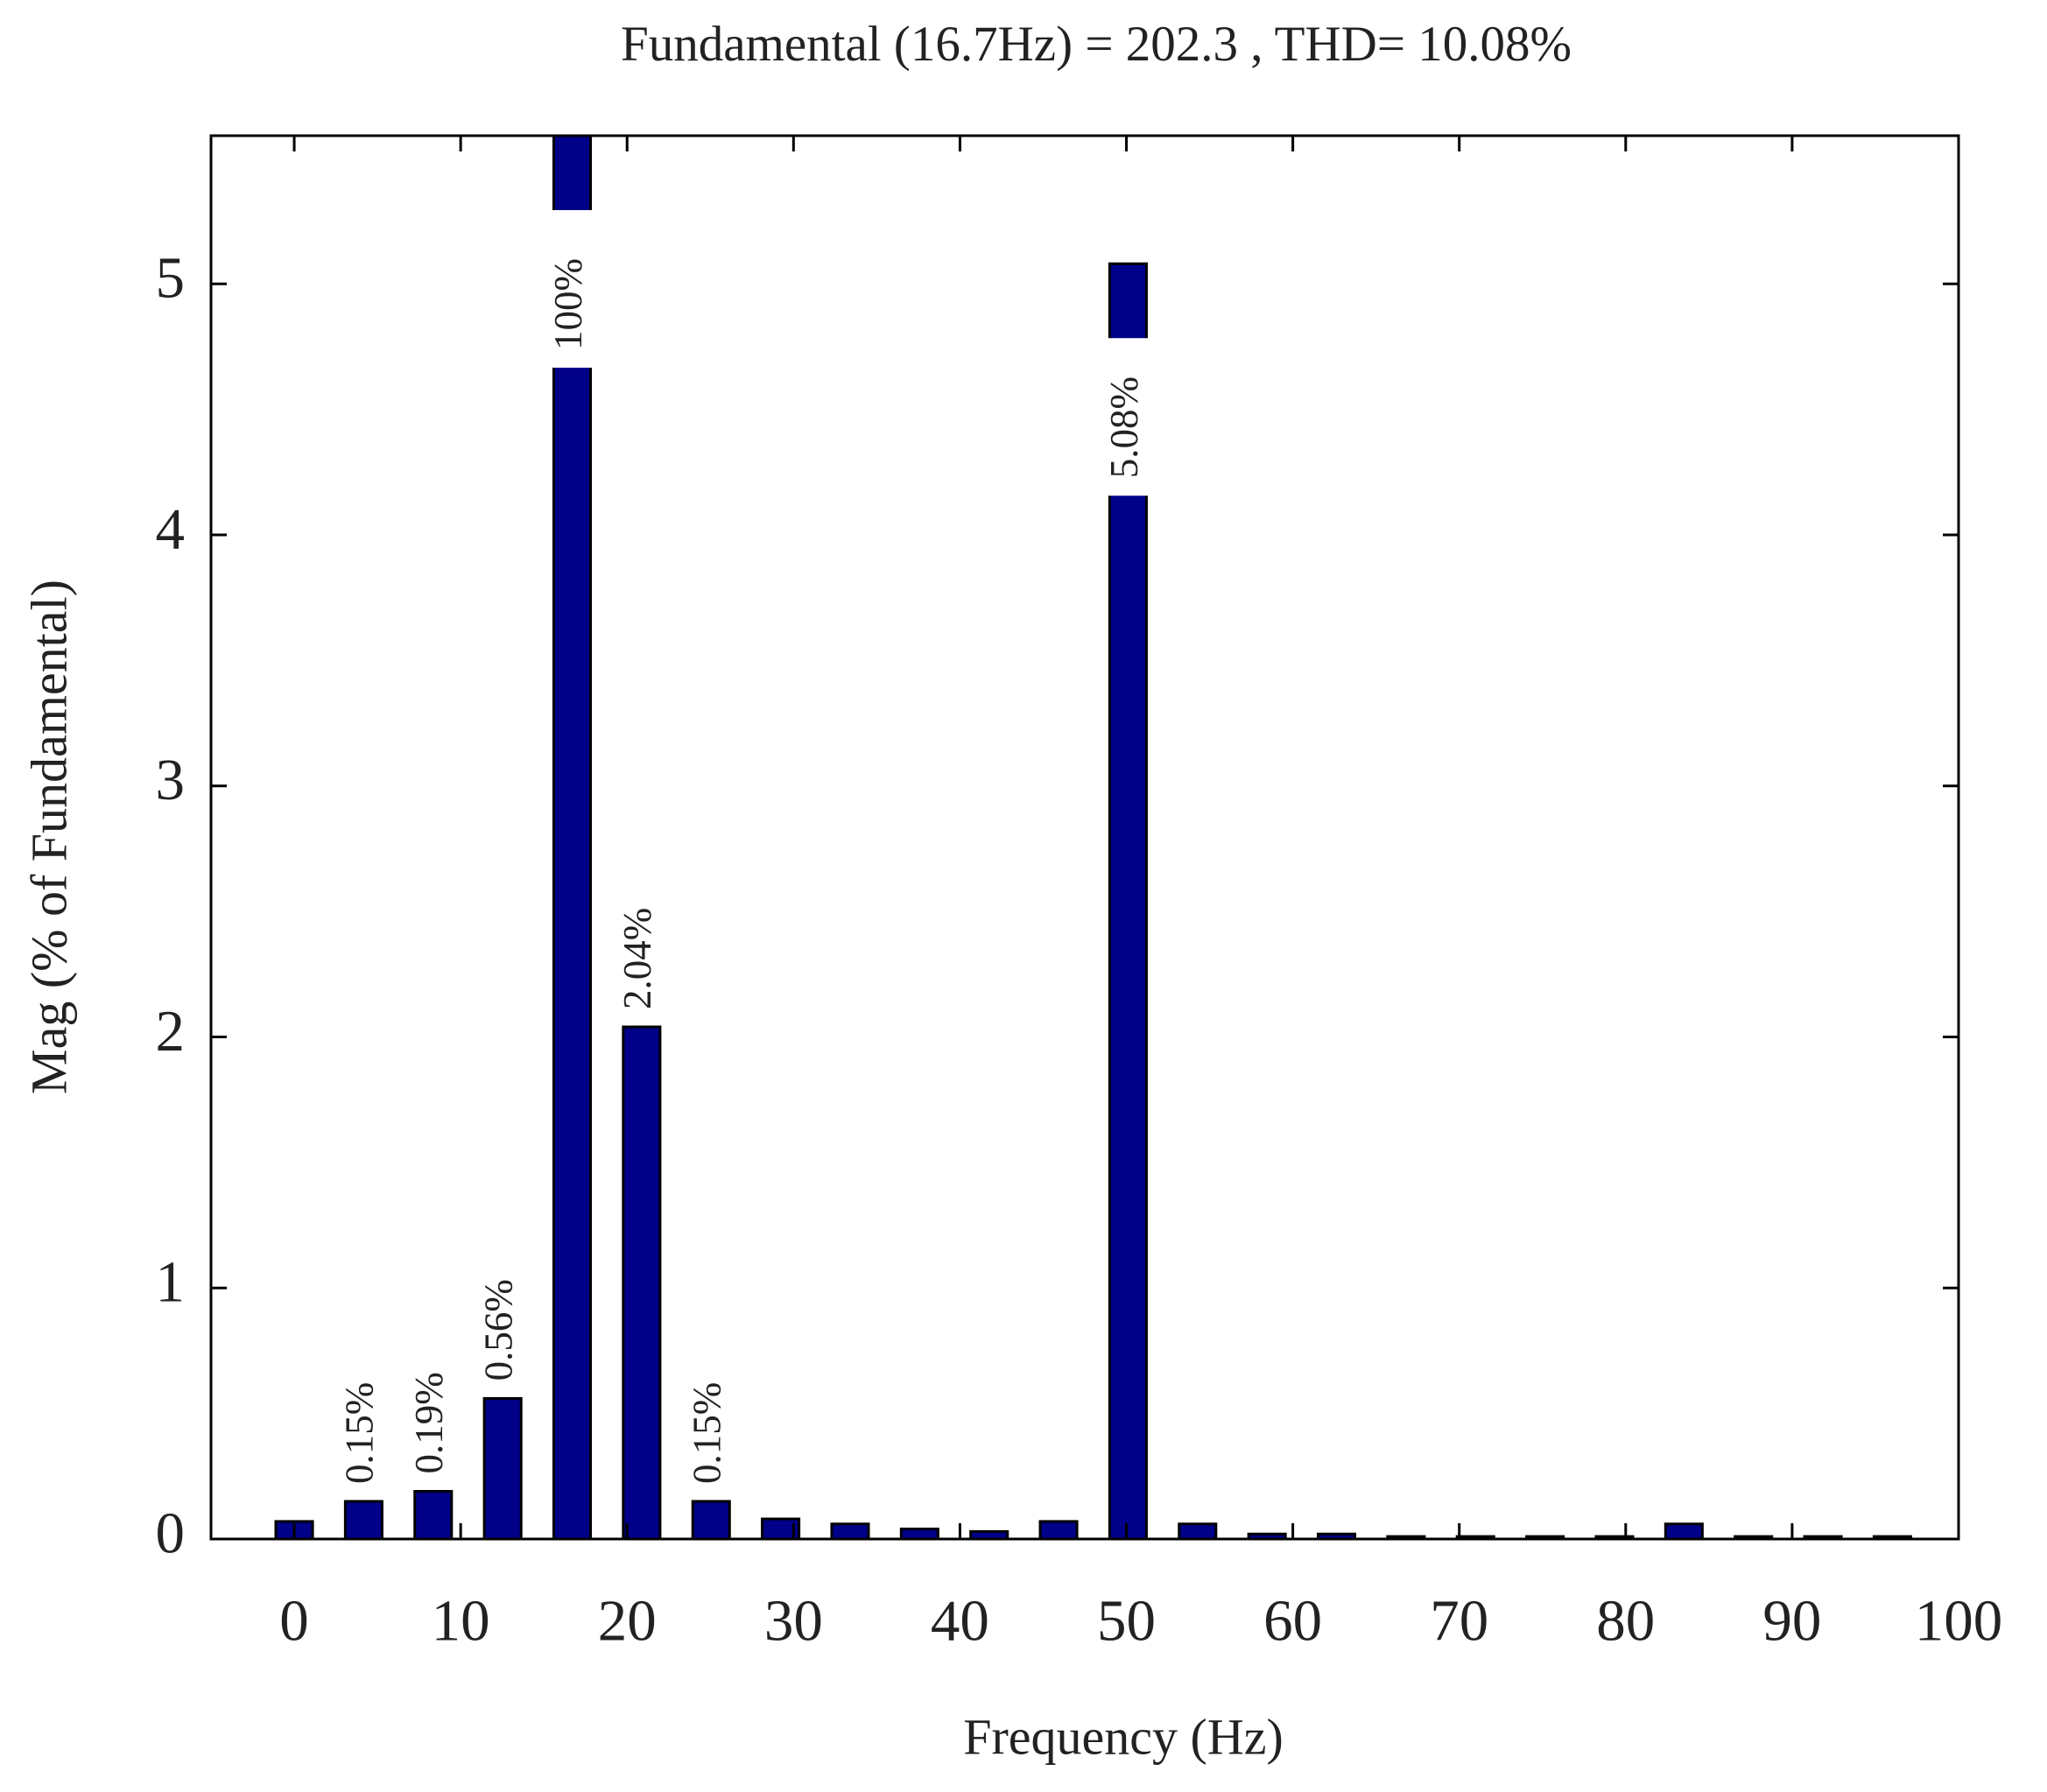  What do you see at coordinates (171, 1532) in the screenshot?
I see `y-tick-label: 0` at bounding box center [171, 1532].